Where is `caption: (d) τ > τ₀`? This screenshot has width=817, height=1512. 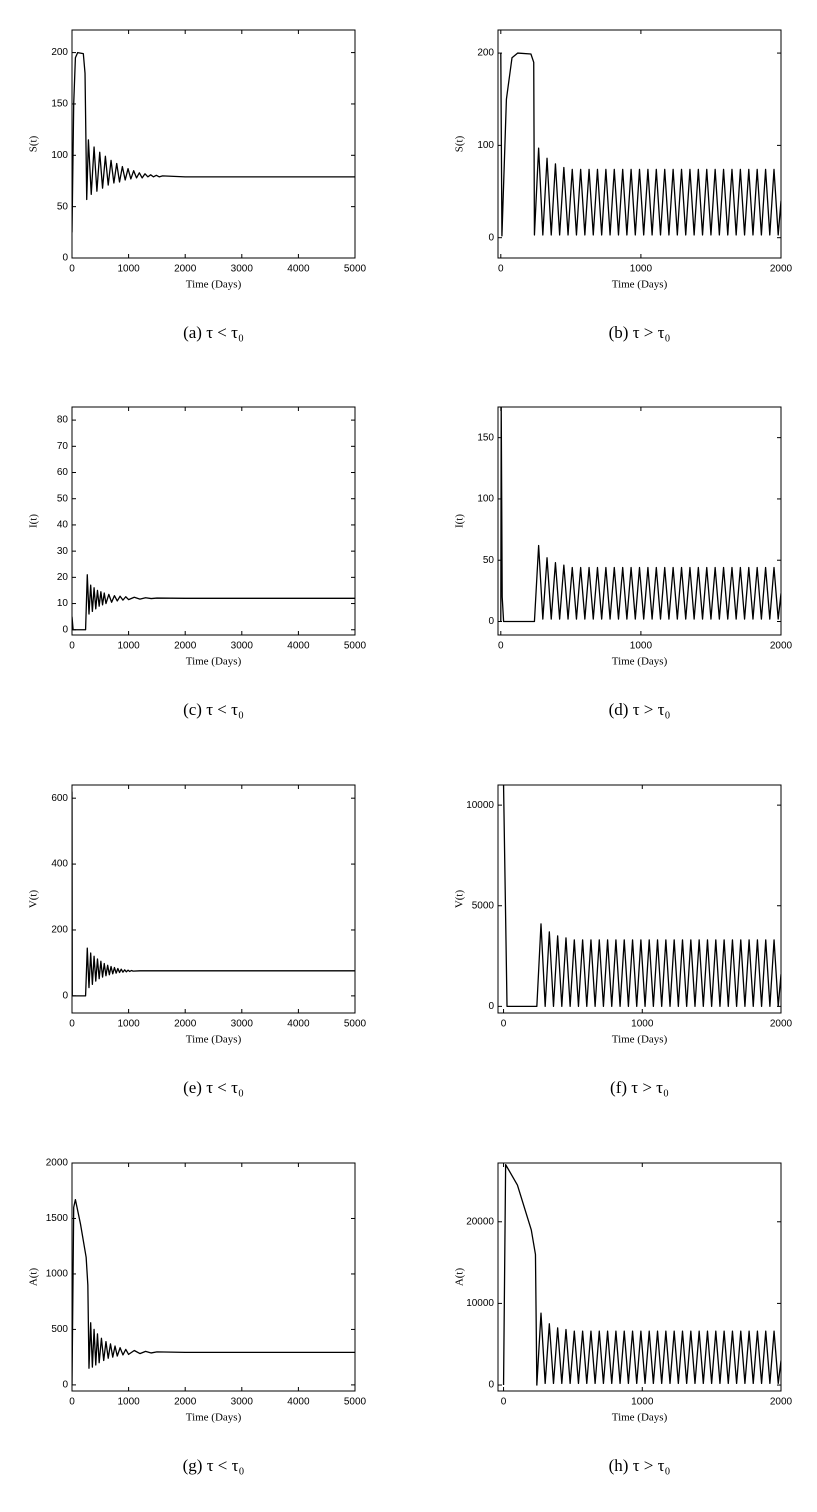
caption: (d) τ > τ₀ is located at coordinates (640, 709).